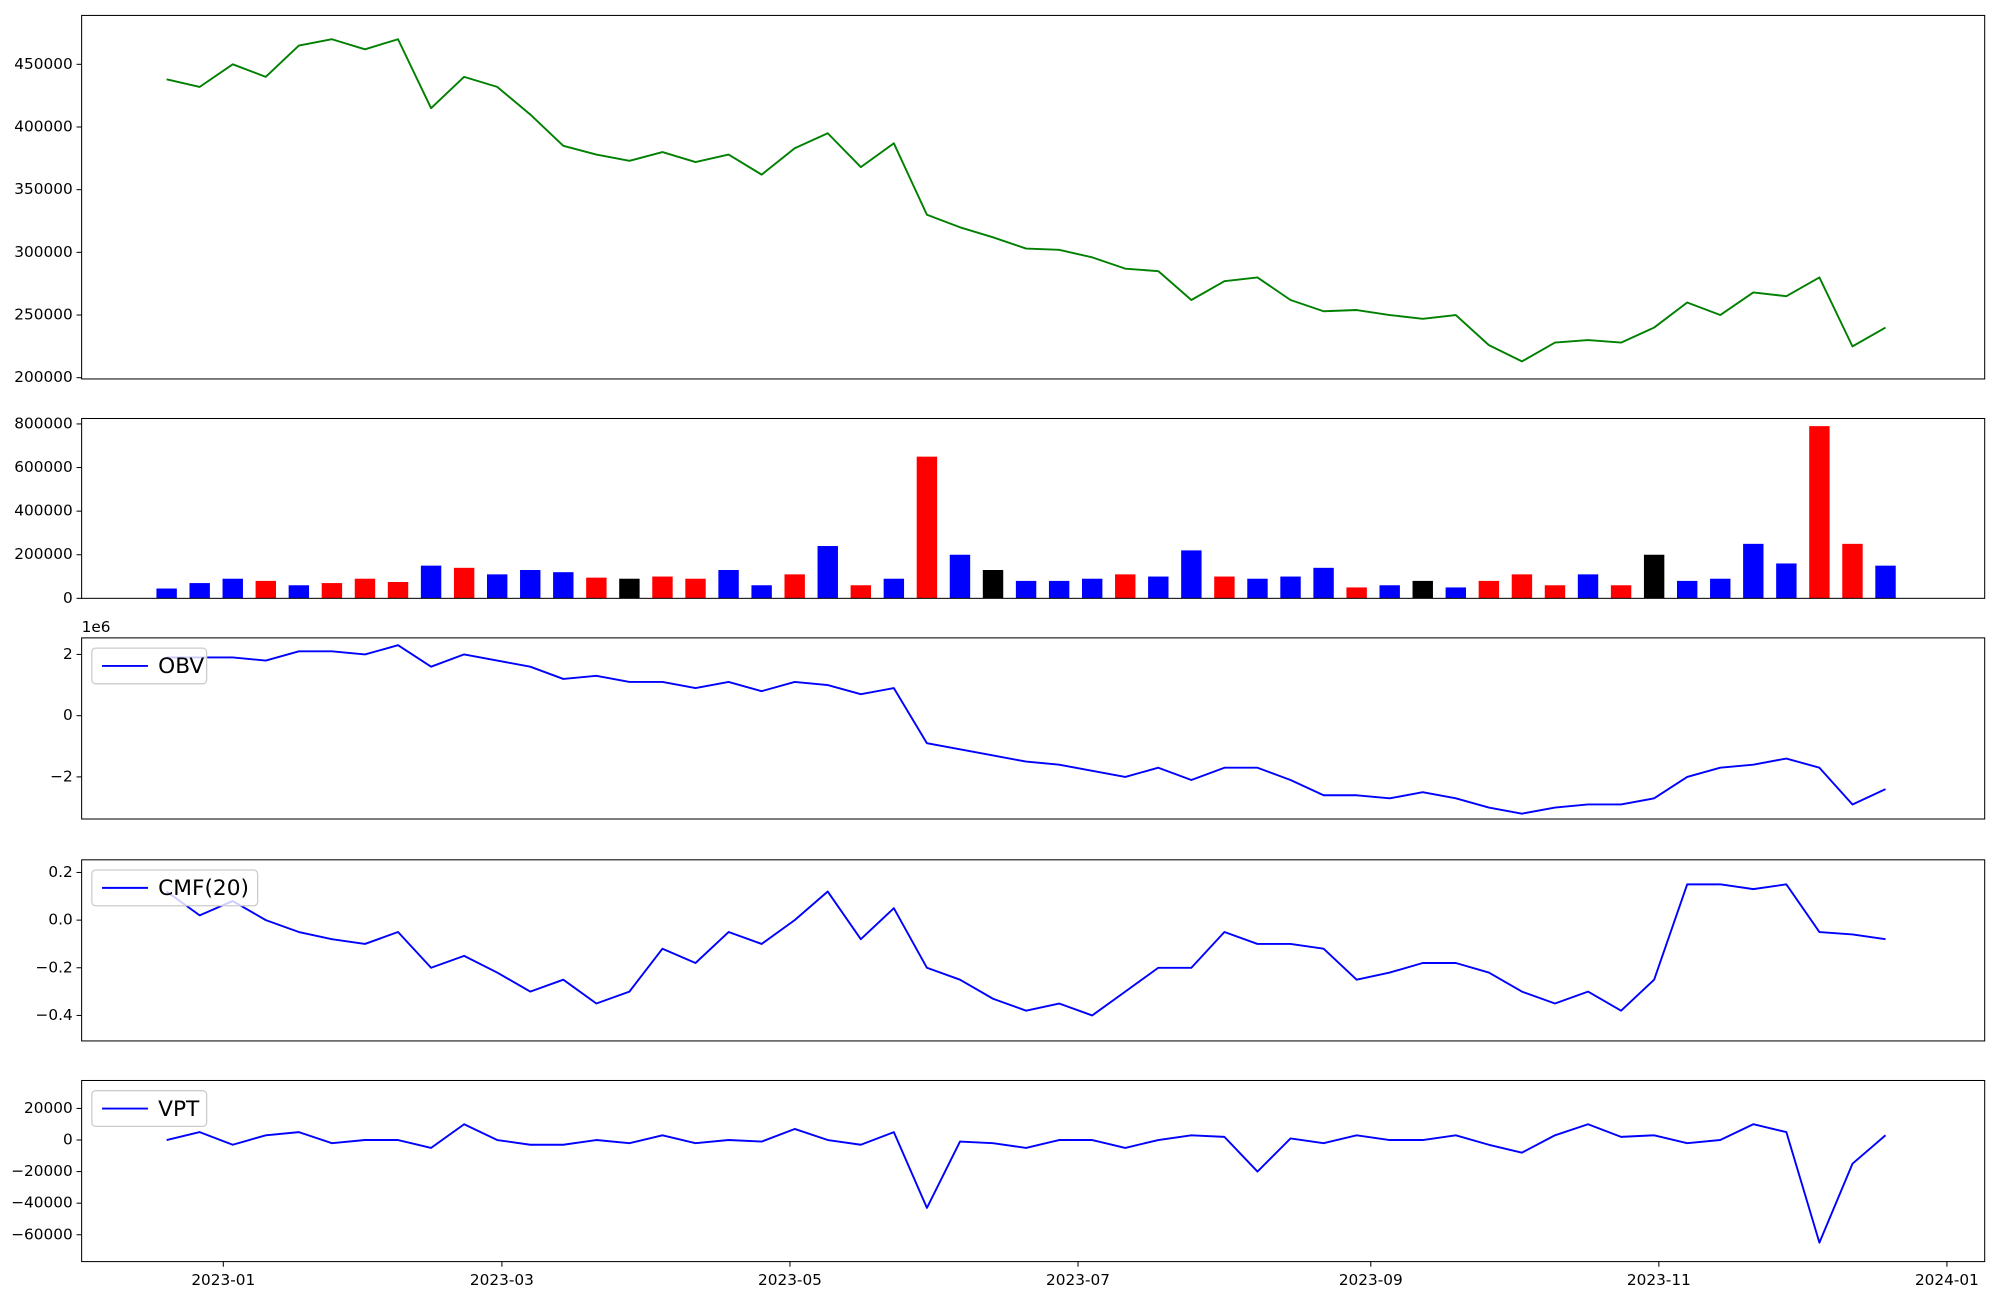 Image resolution: width=2000 pixels, height=1300 pixels. What do you see at coordinates (60, 872) in the screenshot?
I see `y-tick-label: 0.2` at bounding box center [60, 872].